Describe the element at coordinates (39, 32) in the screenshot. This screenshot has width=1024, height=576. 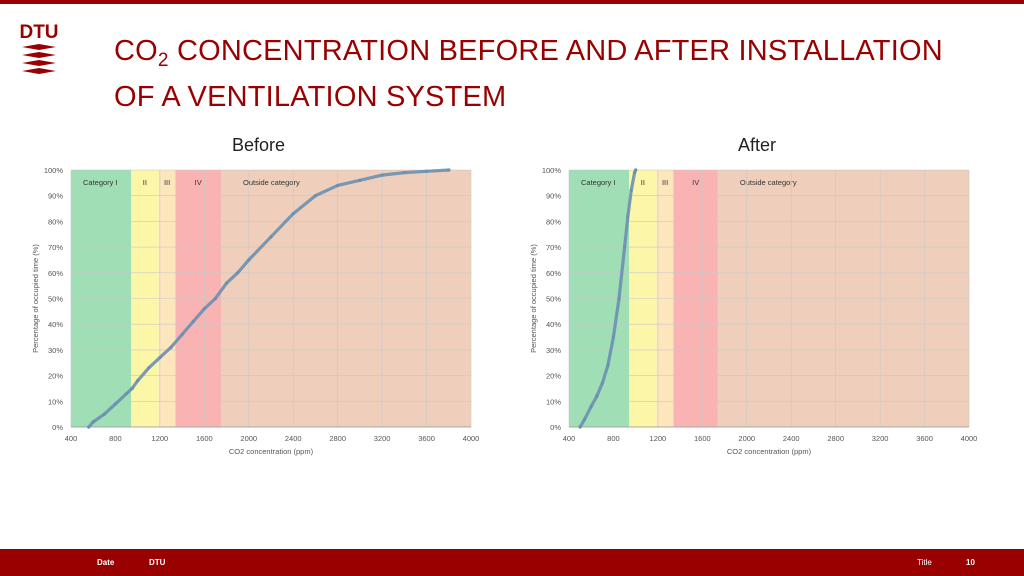
I see `dtu-logo-text: DTU` at that location.